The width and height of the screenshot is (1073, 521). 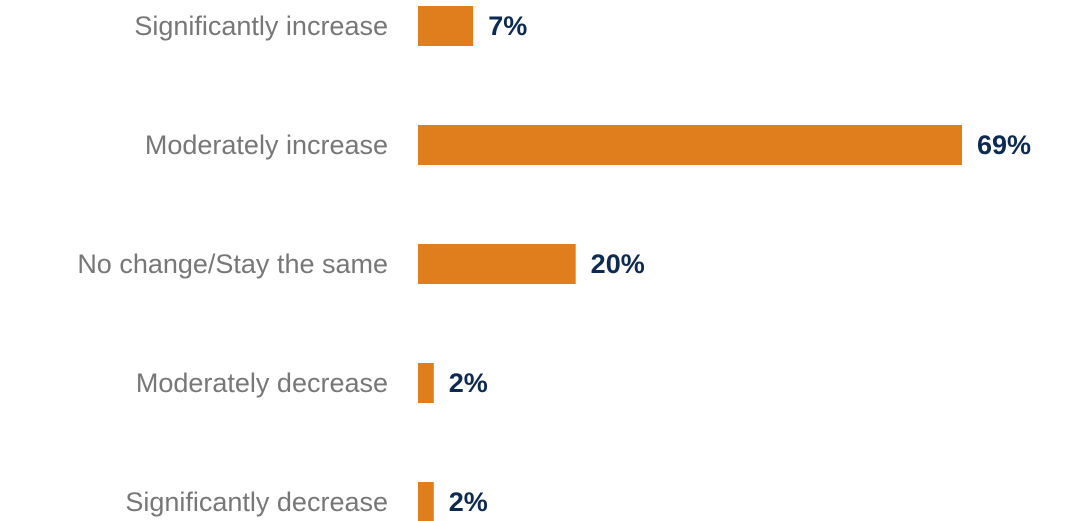 I want to click on value-label: 20%, so click(x=618, y=264).